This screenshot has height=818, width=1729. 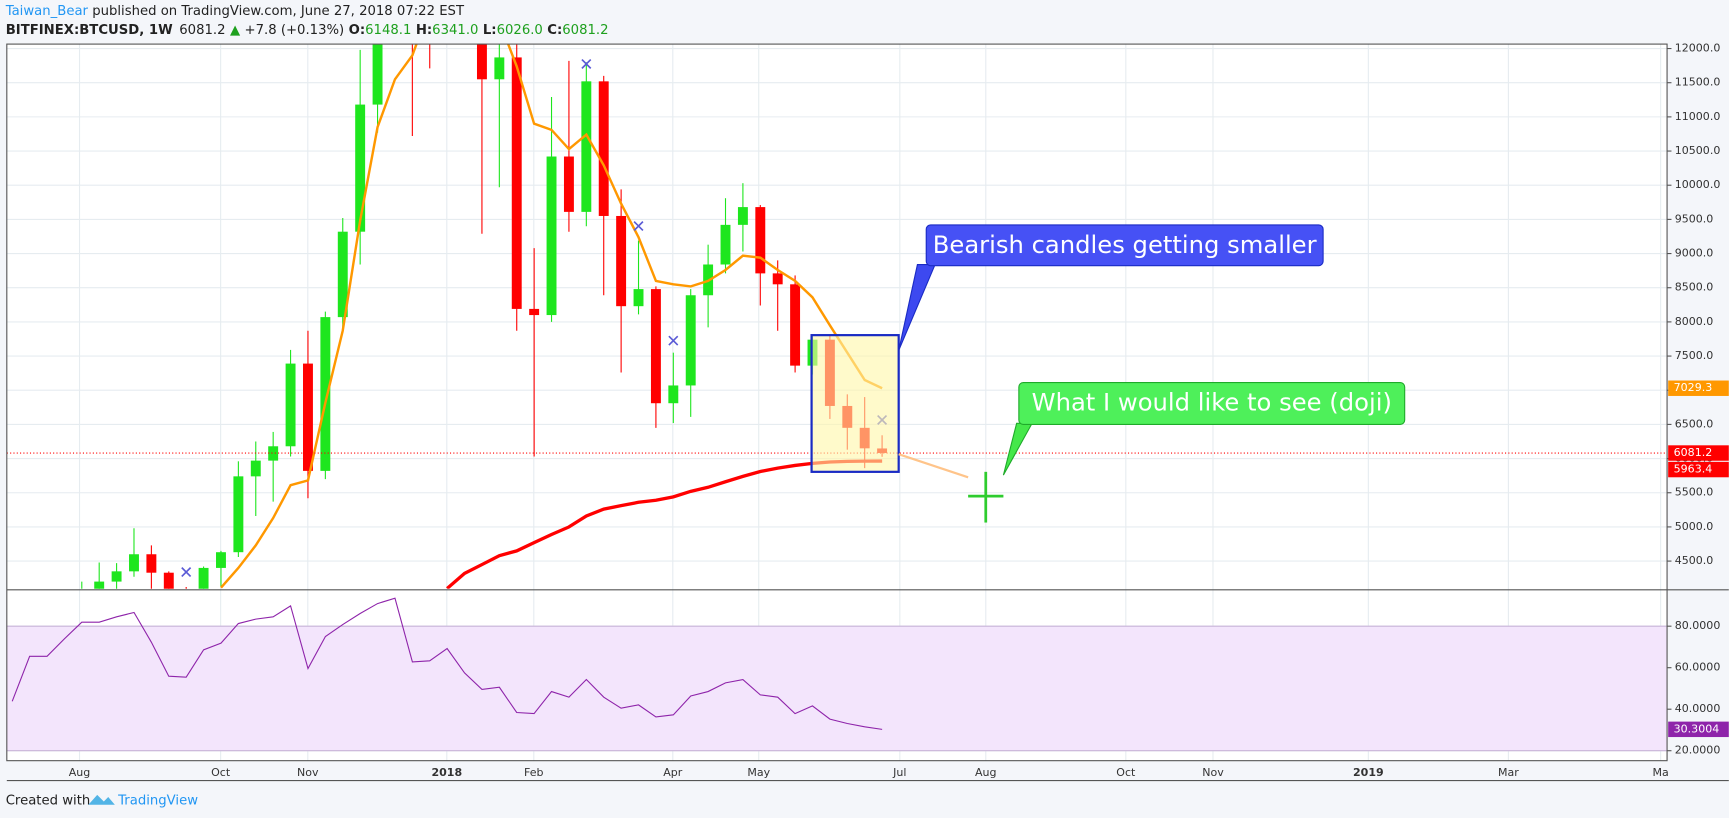 I want to click on y-tick-label: 12000.0, so click(x=1698, y=48).